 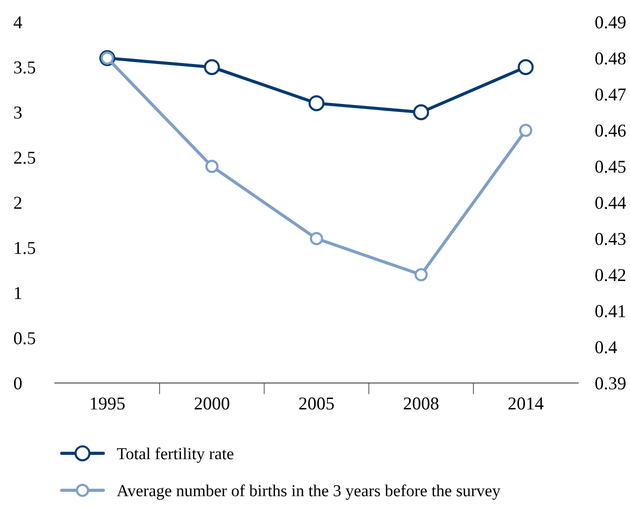 What do you see at coordinates (25, 338) in the screenshot?
I see `y-tick-label: 0.5` at bounding box center [25, 338].